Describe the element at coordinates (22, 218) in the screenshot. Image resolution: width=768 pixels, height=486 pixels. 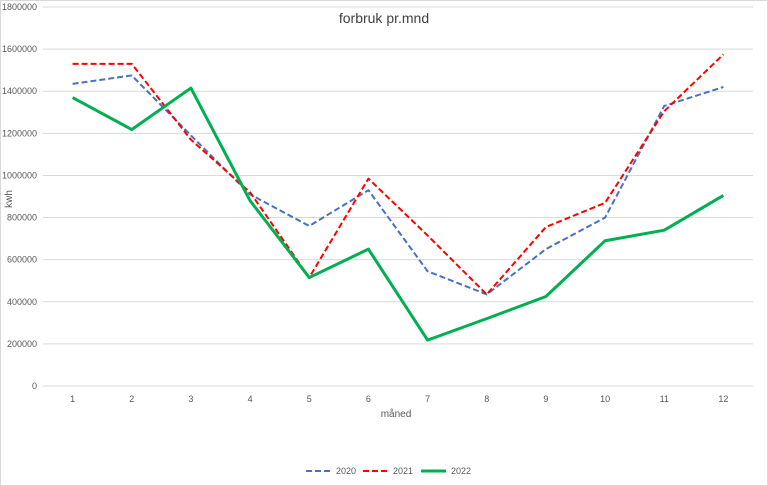
I see `y-tick-label: 800000` at that location.